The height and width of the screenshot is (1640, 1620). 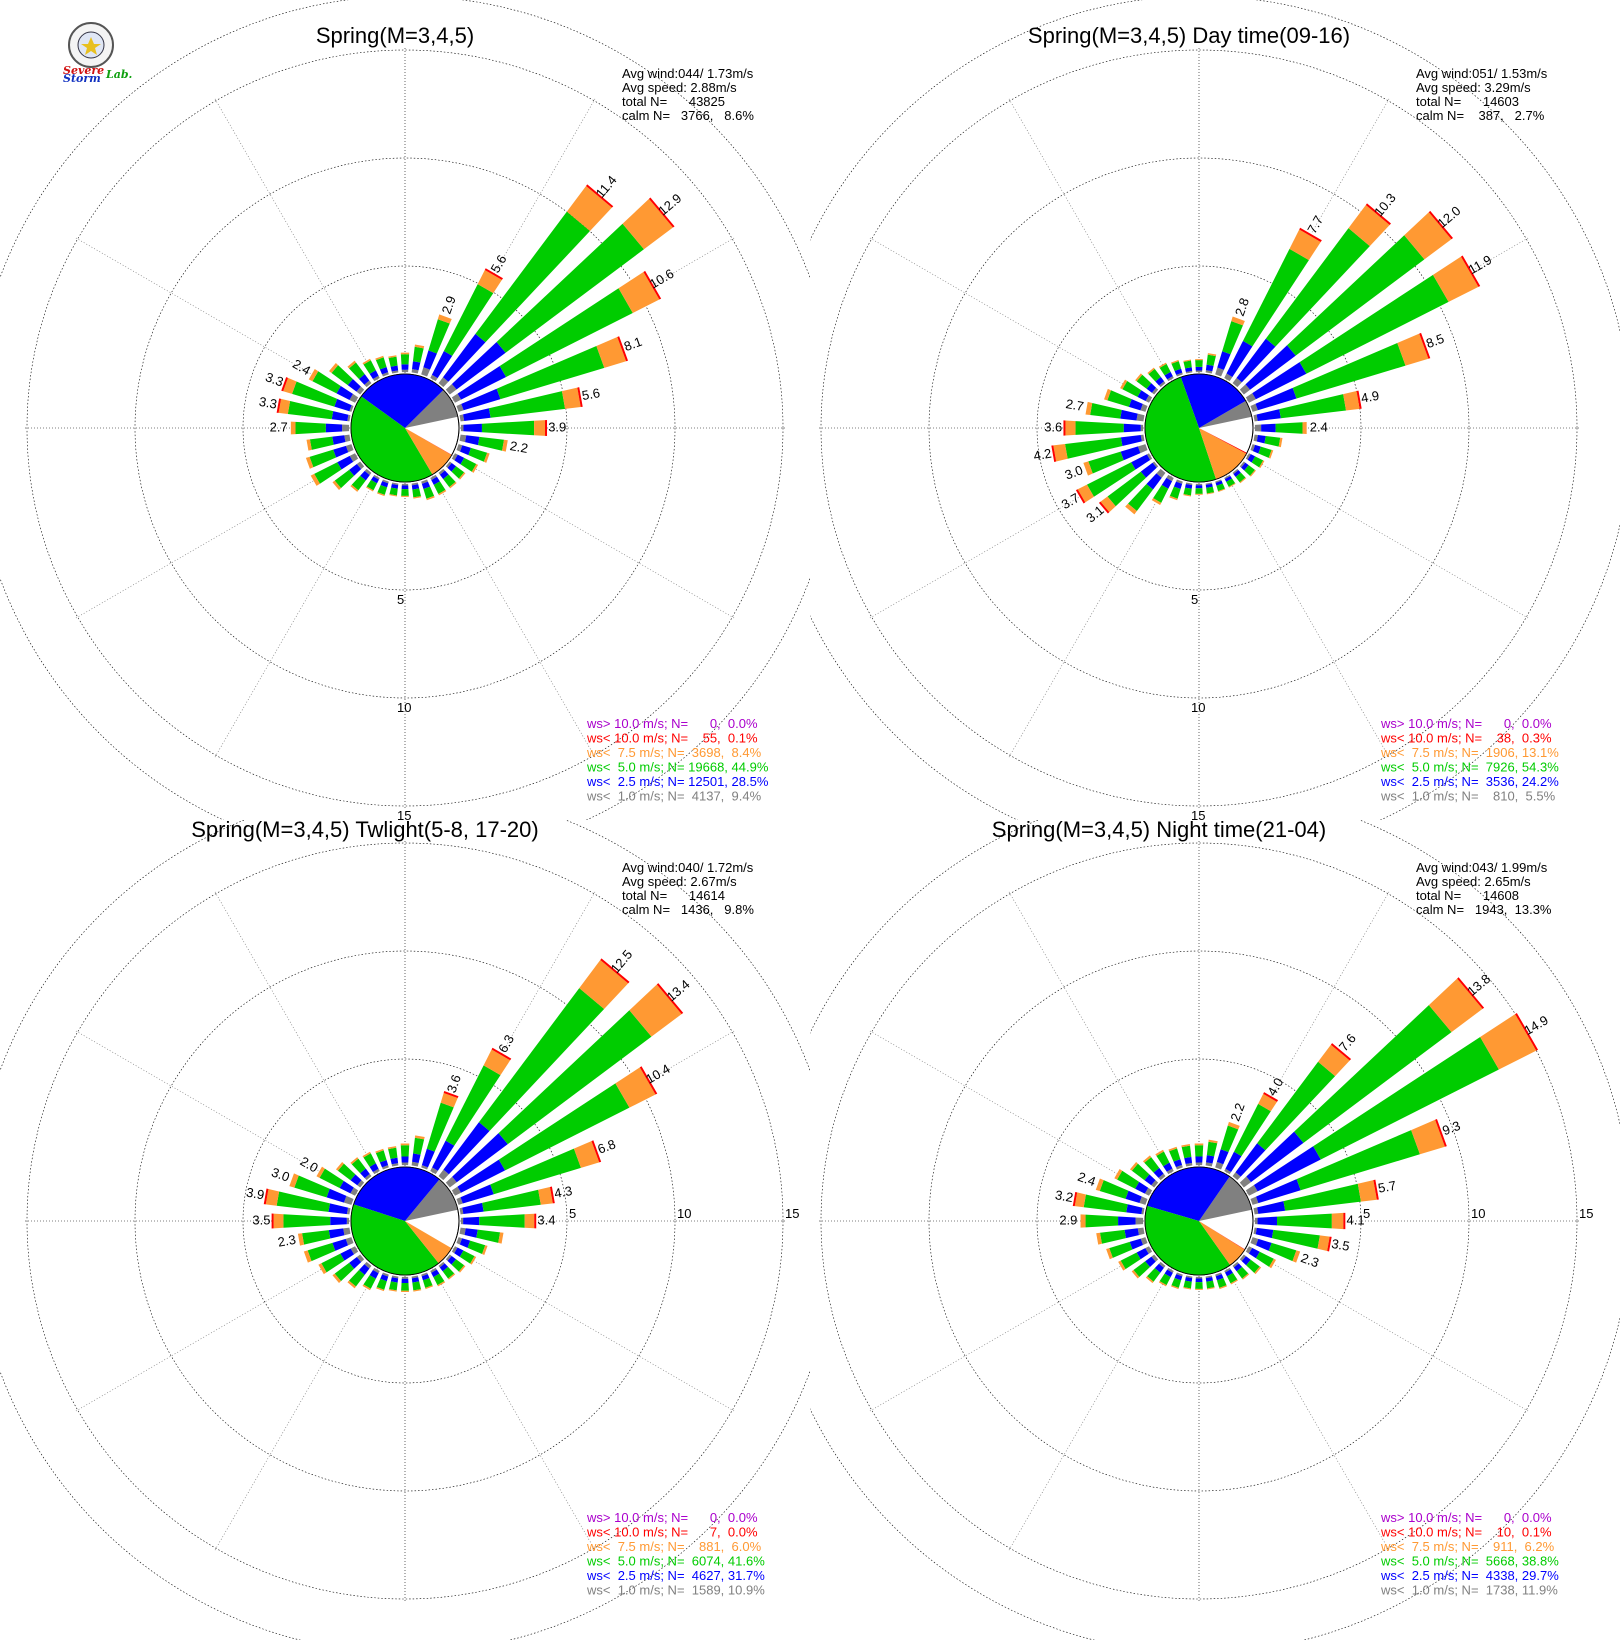 What do you see at coordinates (1242, 307) in the screenshot?
I see `bar-value-label: 2.8` at bounding box center [1242, 307].